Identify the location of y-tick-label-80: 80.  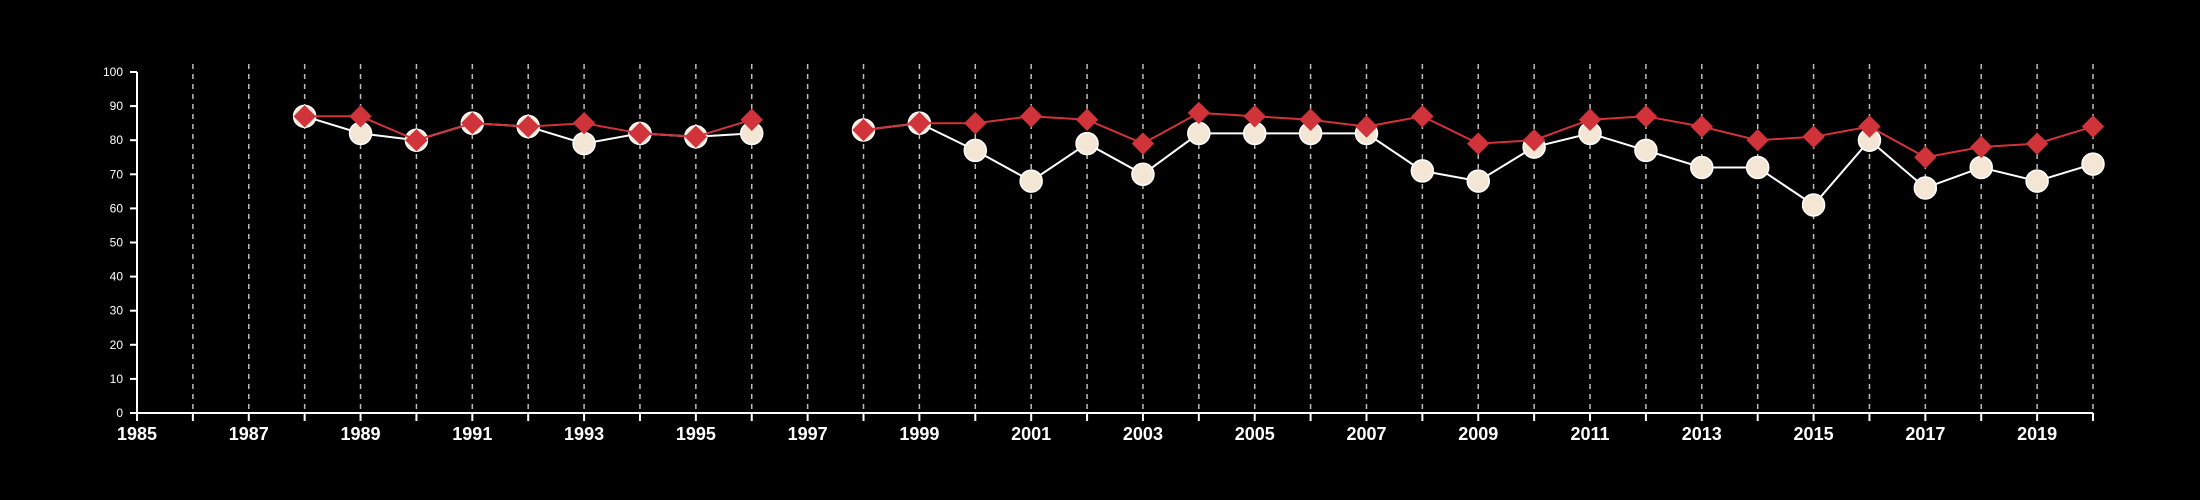
(117, 140).